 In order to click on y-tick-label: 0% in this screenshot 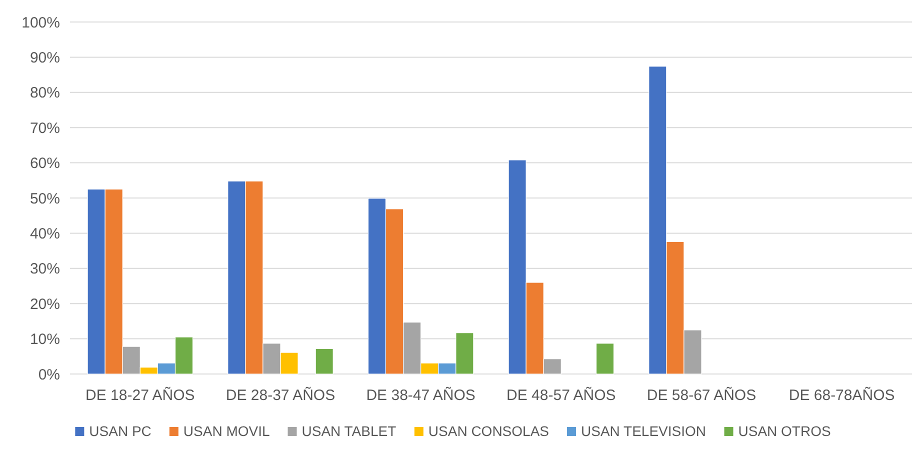, I will do `click(49, 375)`.